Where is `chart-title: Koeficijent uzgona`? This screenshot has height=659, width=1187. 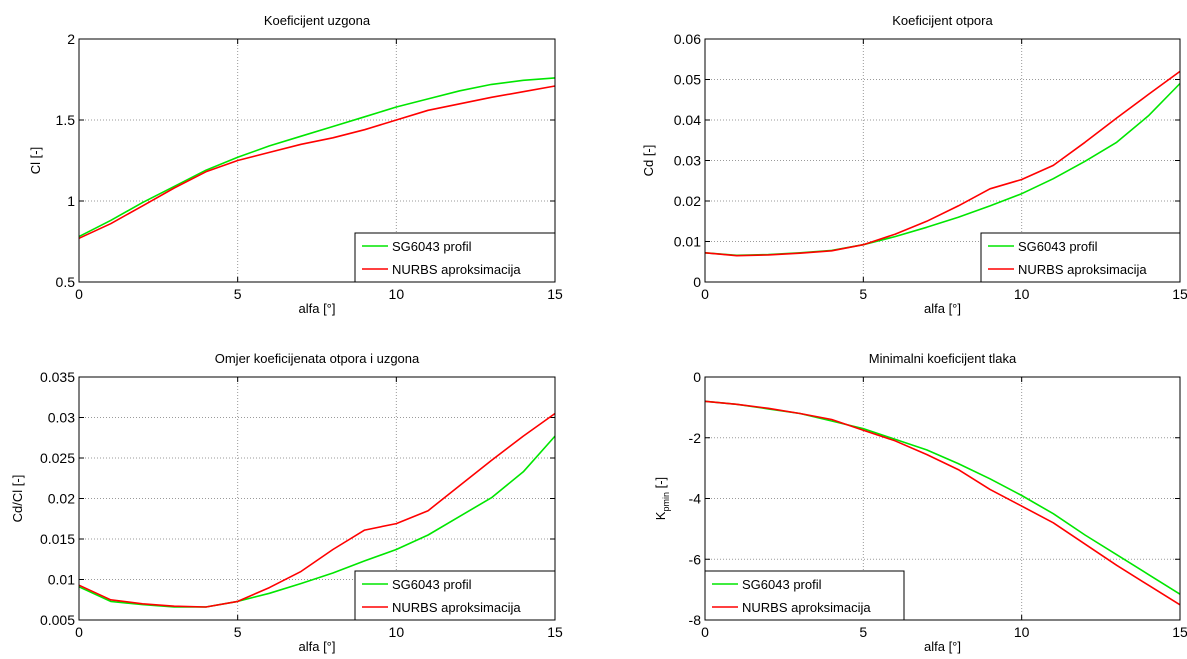 chart-title: Koeficijent uzgona is located at coordinates (317, 20).